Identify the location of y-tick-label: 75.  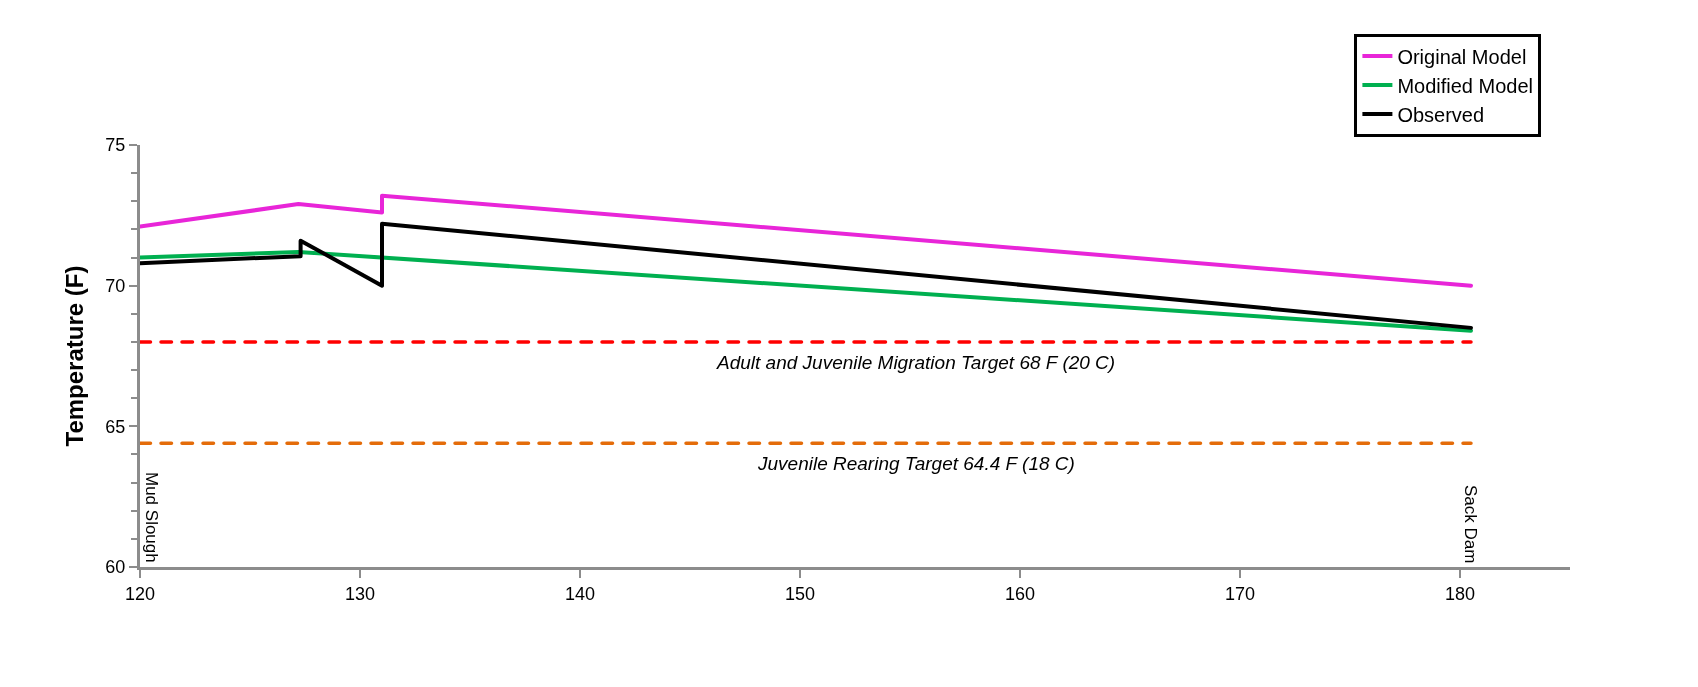
(115, 145).